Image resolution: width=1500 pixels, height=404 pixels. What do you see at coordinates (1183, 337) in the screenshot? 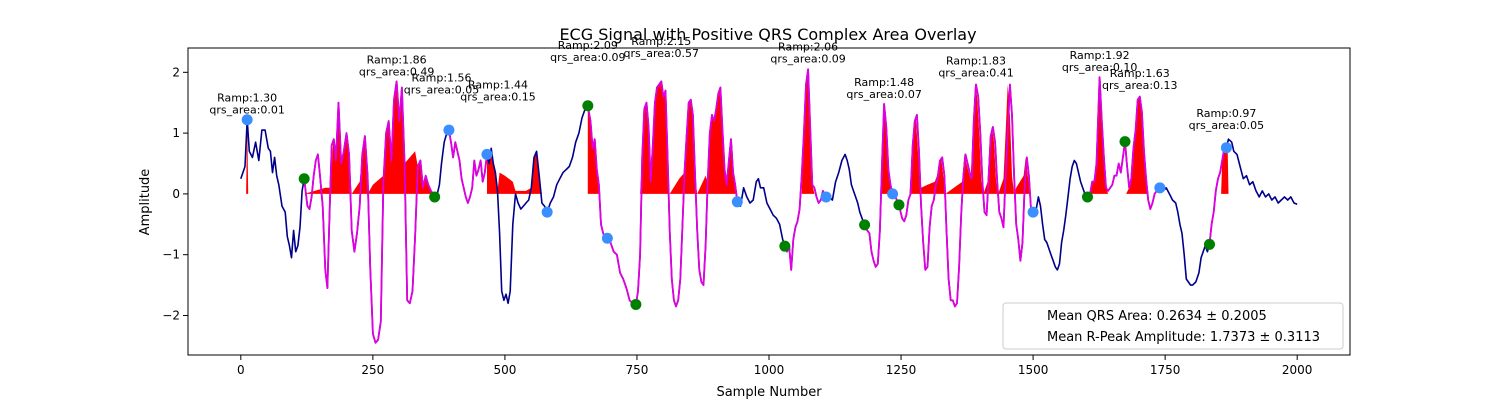
I see `legend-entry-r-peak: Mean R-Peak Amplitude: 1.7373 ± 0.3113` at bounding box center [1183, 337].